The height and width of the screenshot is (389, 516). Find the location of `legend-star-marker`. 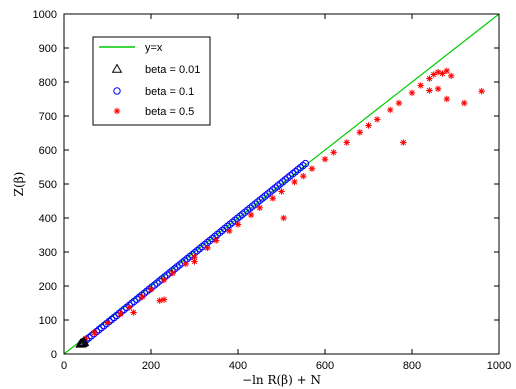

legend-star-marker is located at coordinates (117, 111).